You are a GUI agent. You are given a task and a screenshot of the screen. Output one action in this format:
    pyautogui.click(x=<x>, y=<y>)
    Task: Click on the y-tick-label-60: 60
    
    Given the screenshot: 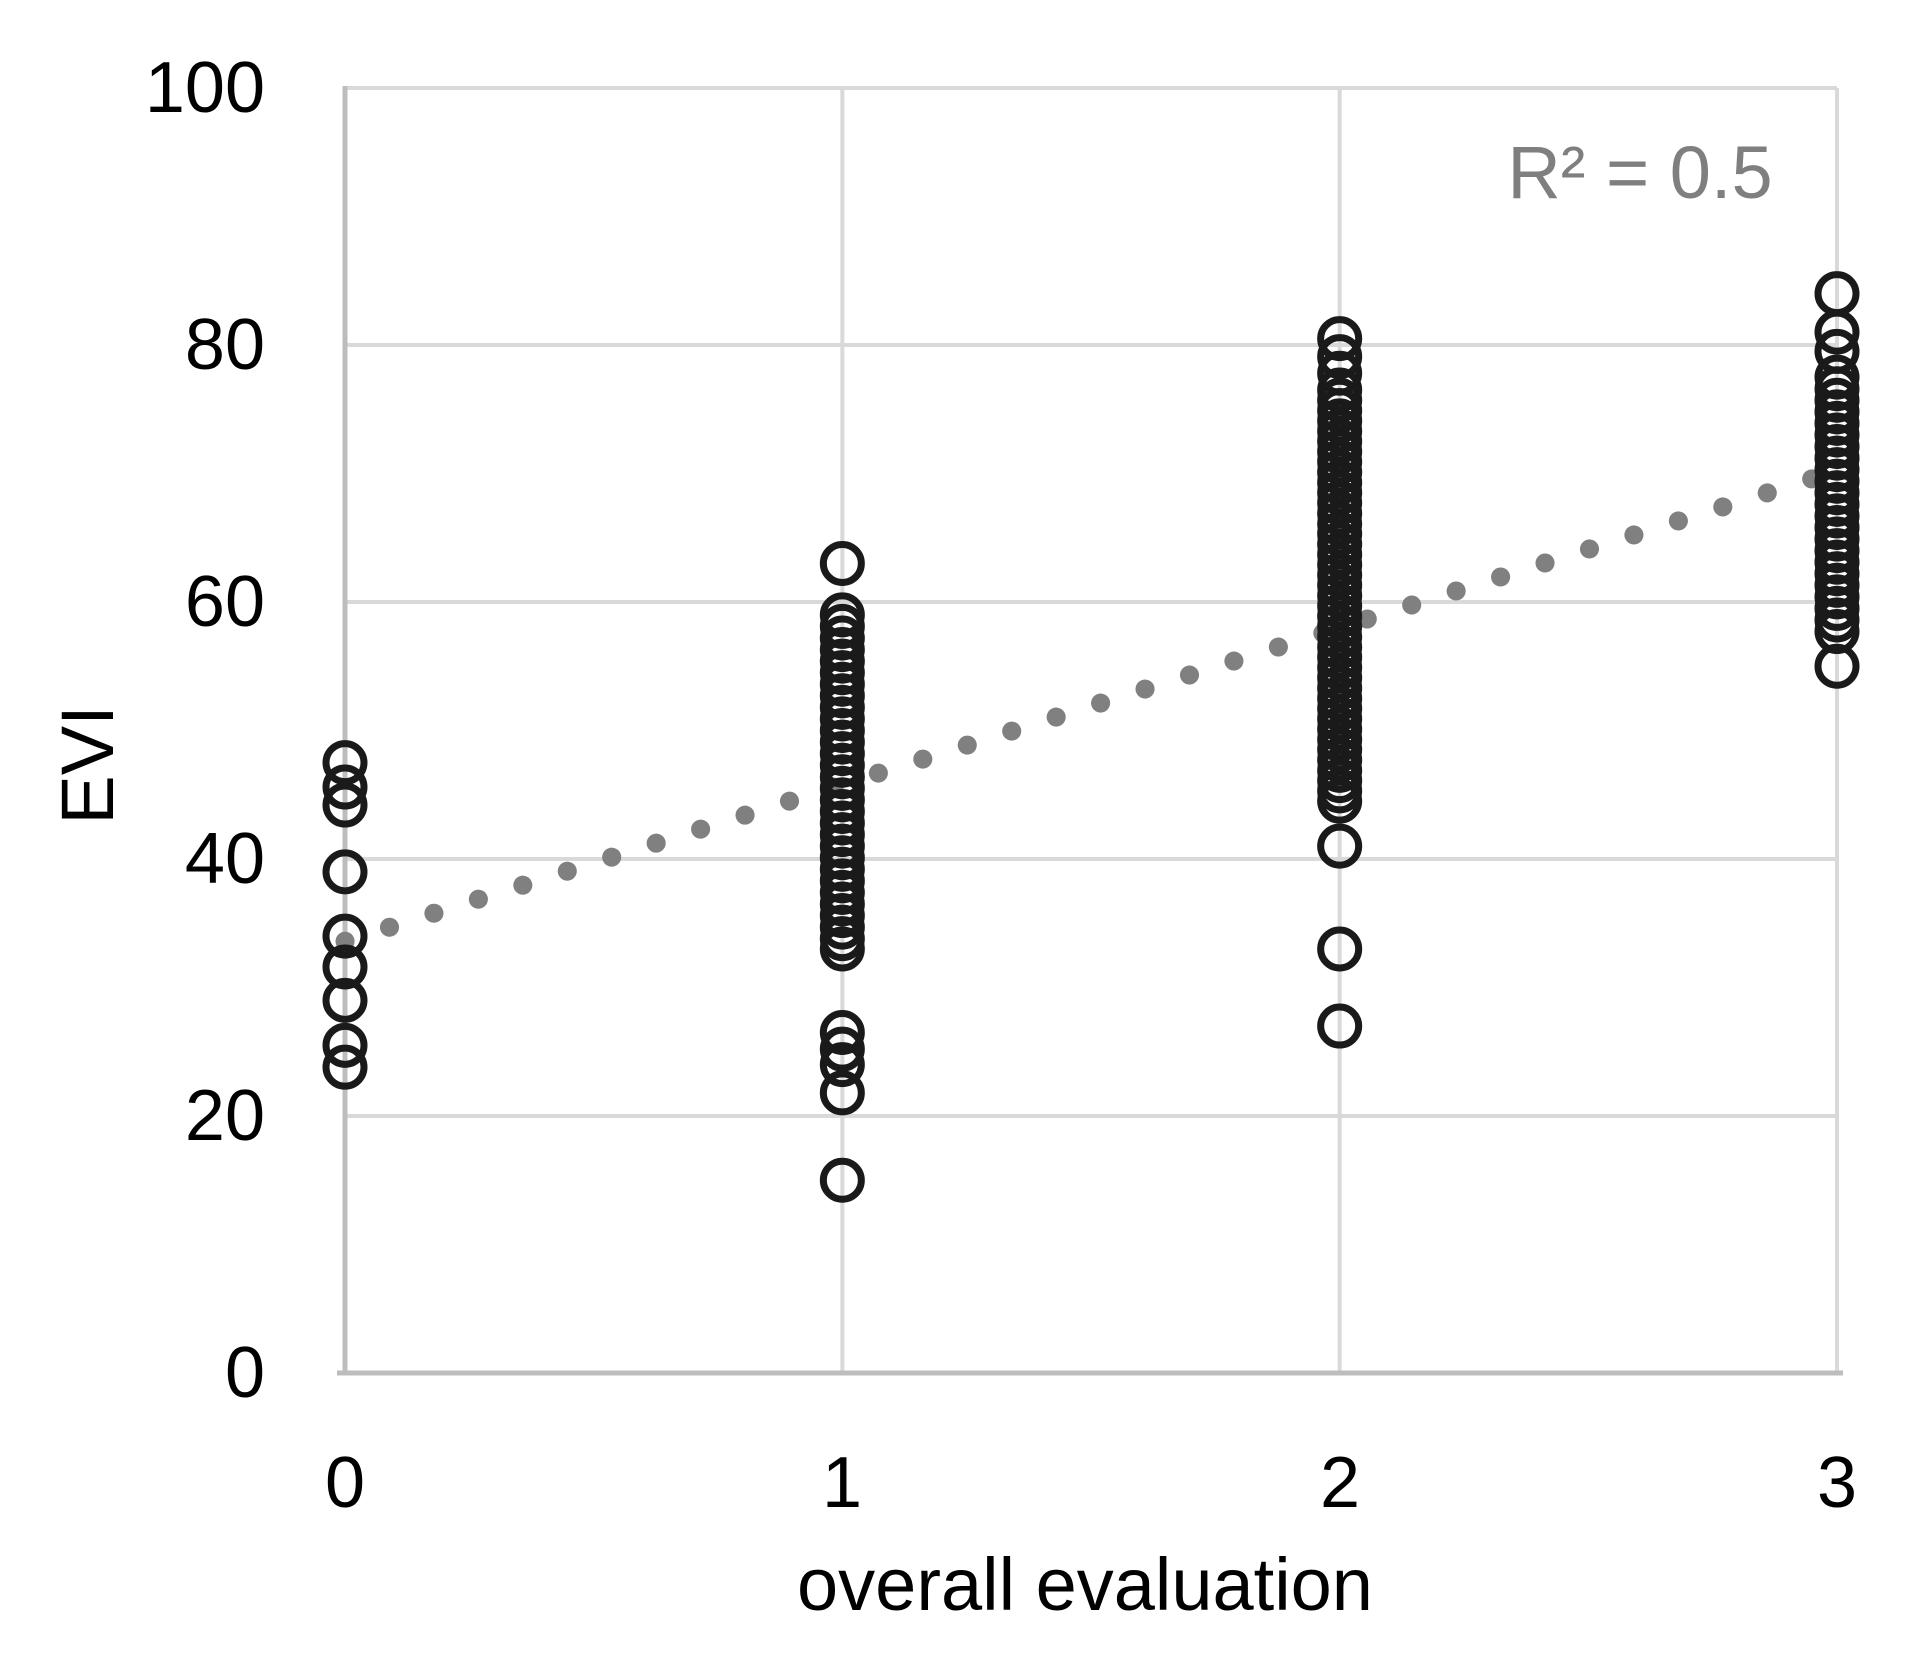 What is the action you would take?
    pyautogui.click(x=224, y=602)
    